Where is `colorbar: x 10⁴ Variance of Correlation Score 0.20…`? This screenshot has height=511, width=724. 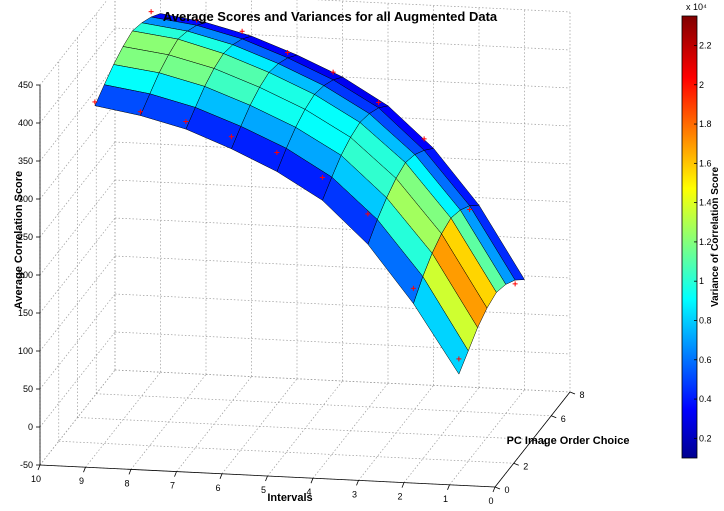
colorbar: x 10⁴ Variance of Correlation Score 0.20… is located at coordinates (701, 230).